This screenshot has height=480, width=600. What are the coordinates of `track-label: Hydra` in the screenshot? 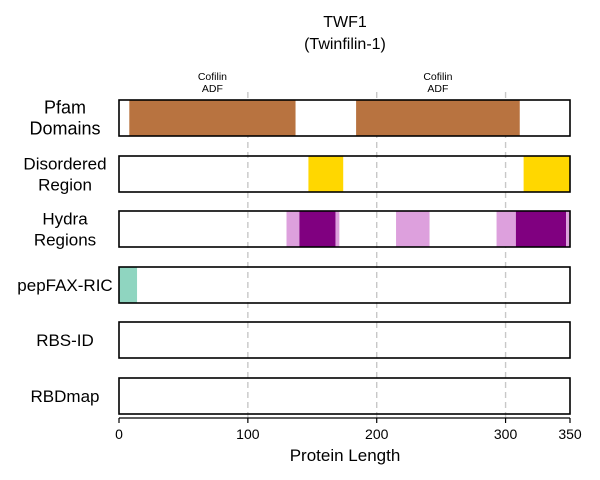 It's located at (65, 219).